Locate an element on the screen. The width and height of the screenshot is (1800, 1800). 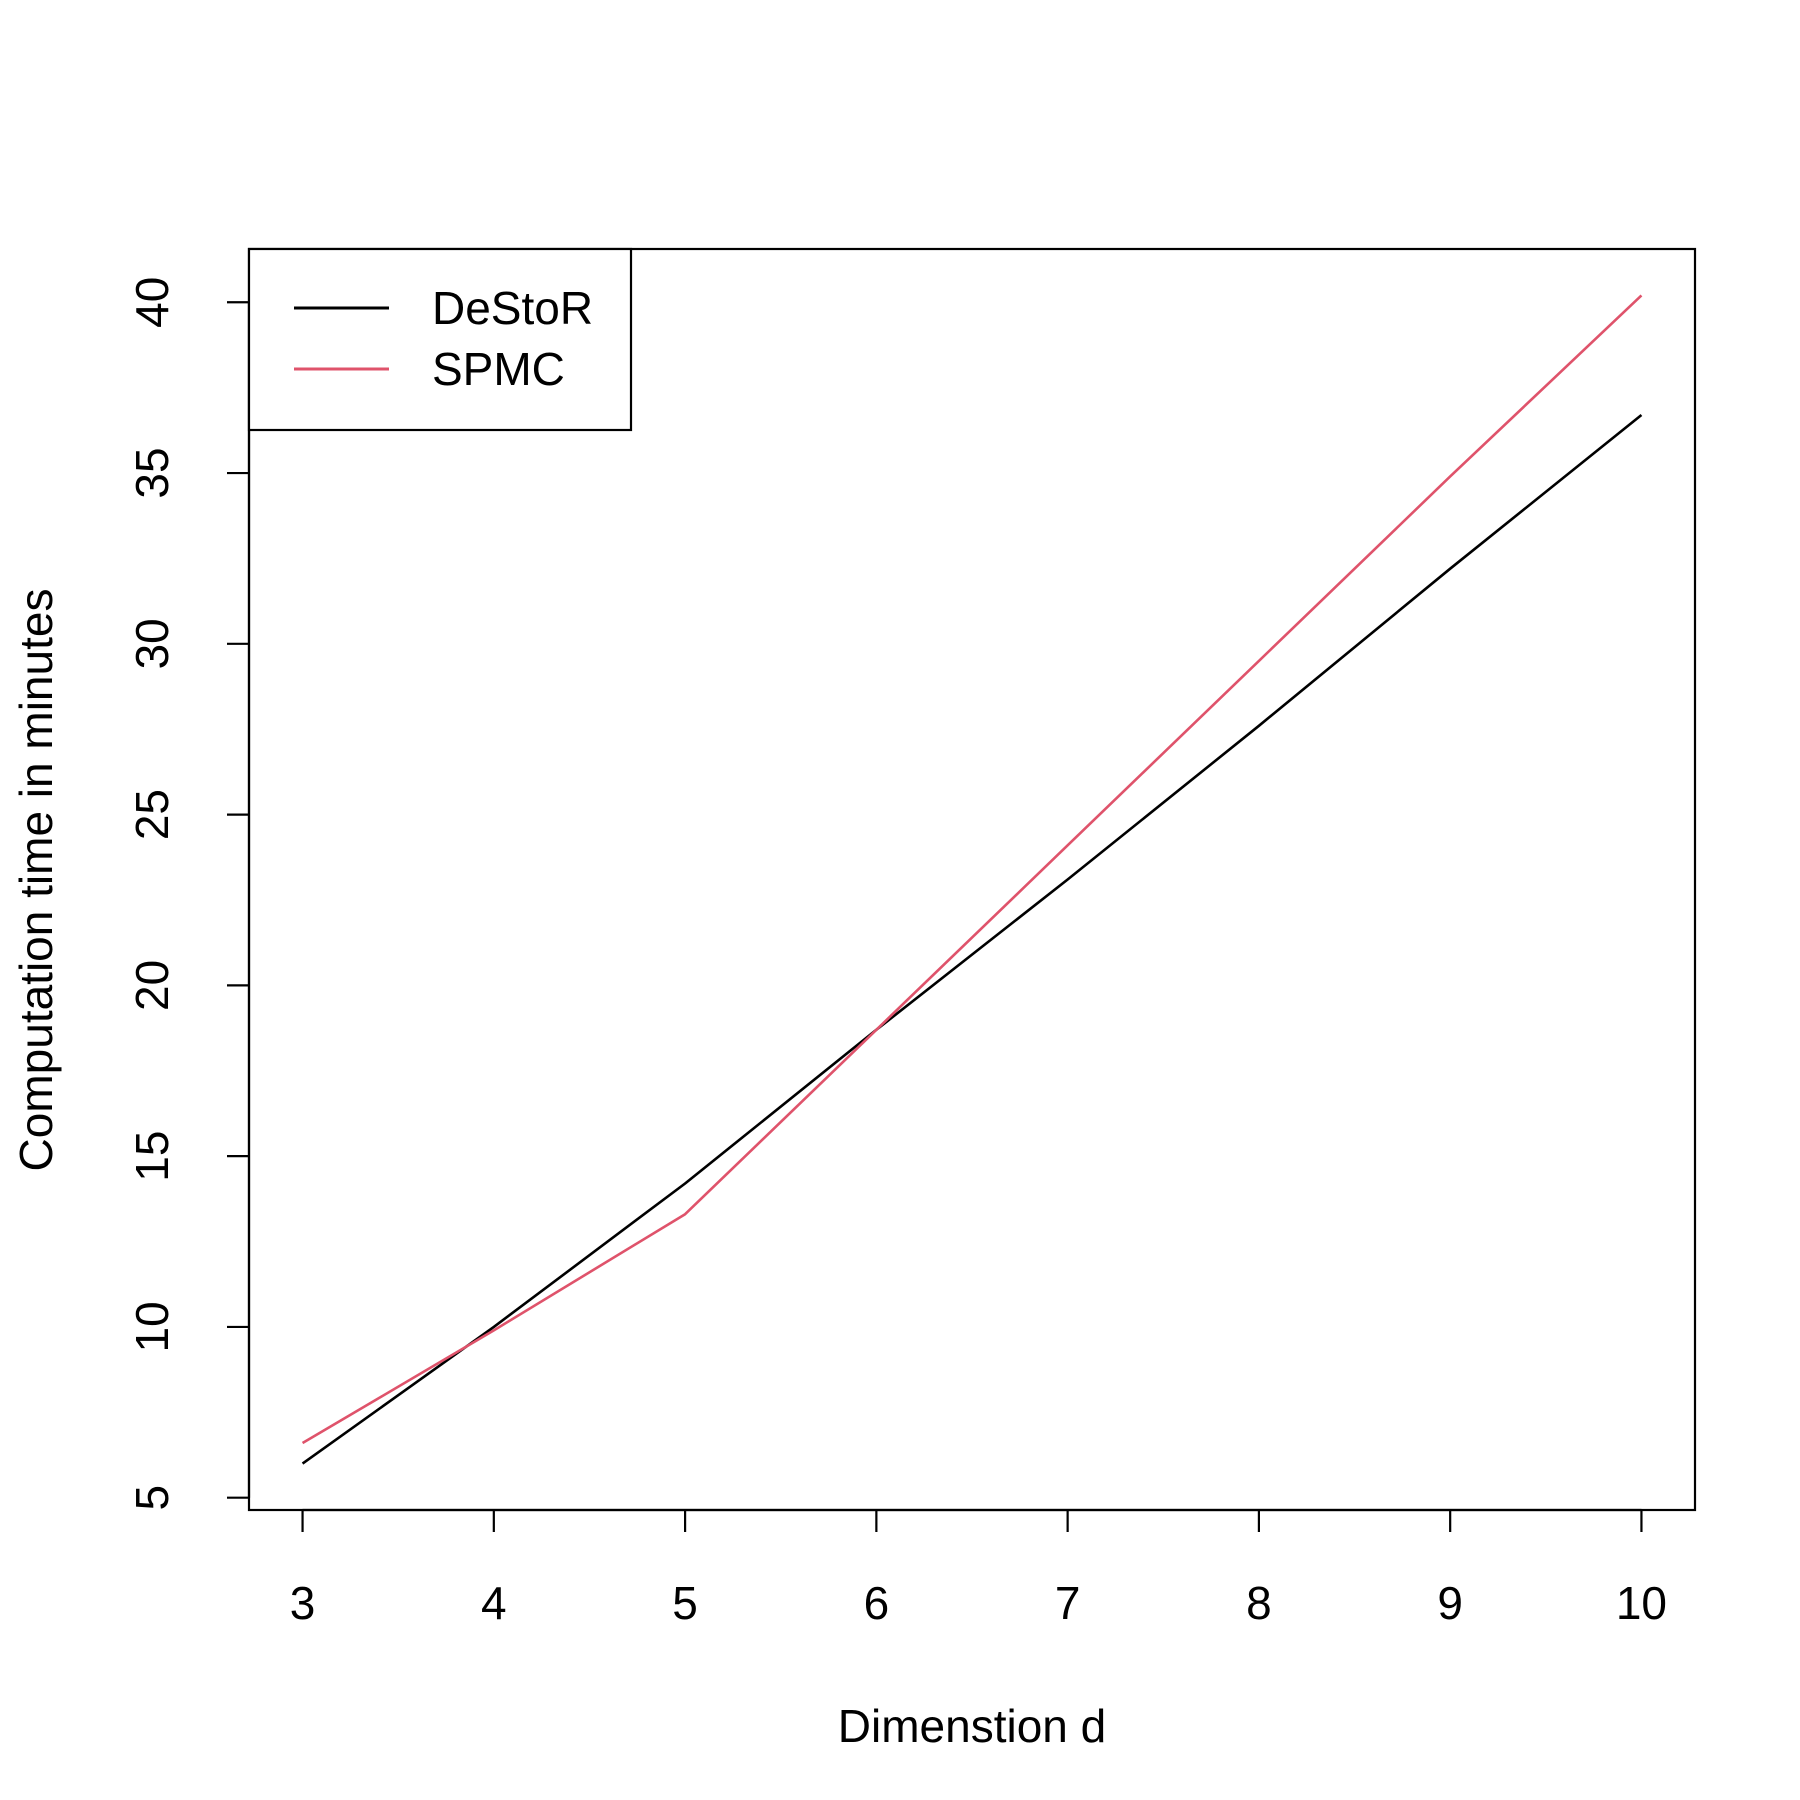
y-tick-label: 15 is located at coordinates (152, 1156).